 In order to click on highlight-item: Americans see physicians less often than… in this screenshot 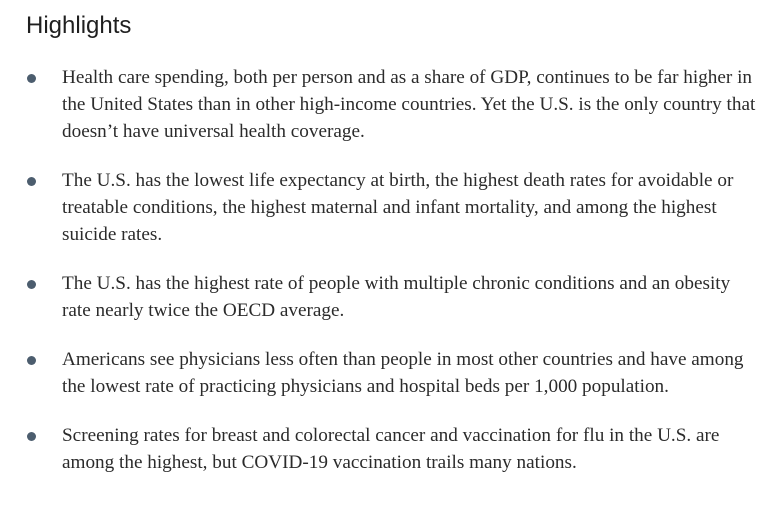, I will do `click(381, 373)`.